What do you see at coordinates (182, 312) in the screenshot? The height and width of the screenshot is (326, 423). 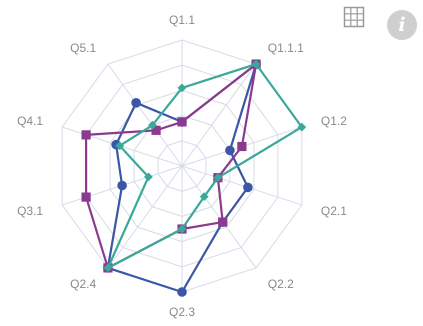 I see `axis-label: Q2.3` at bounding box center [182, 312].